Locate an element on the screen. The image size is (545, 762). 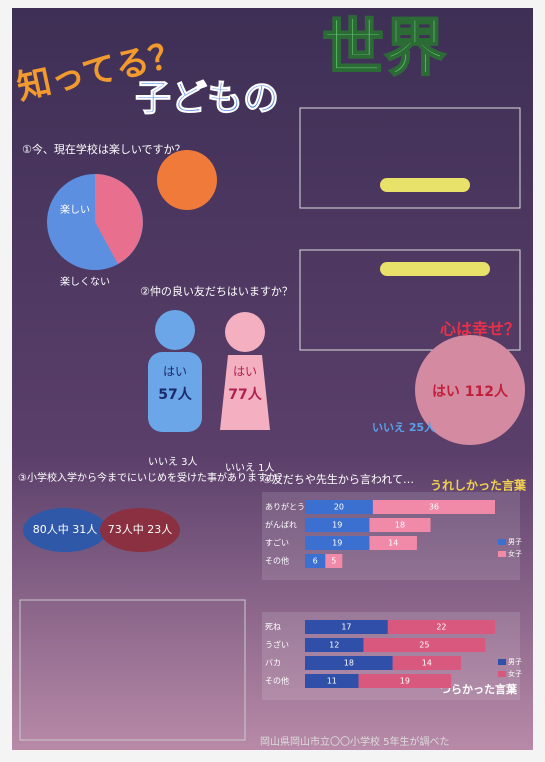
value-label: 5 is located at coordinates (333, 561).